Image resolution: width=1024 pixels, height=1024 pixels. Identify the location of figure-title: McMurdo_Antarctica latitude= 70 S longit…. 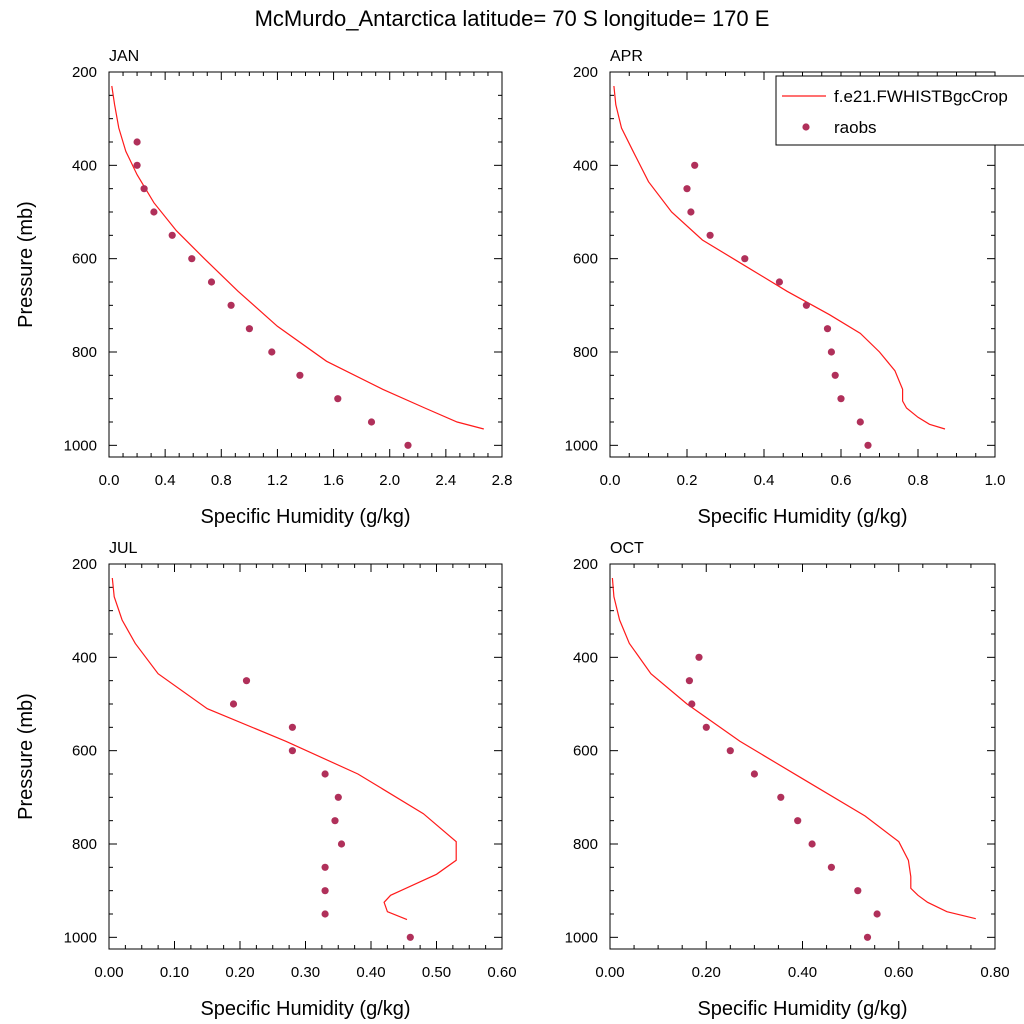
(512, 18).